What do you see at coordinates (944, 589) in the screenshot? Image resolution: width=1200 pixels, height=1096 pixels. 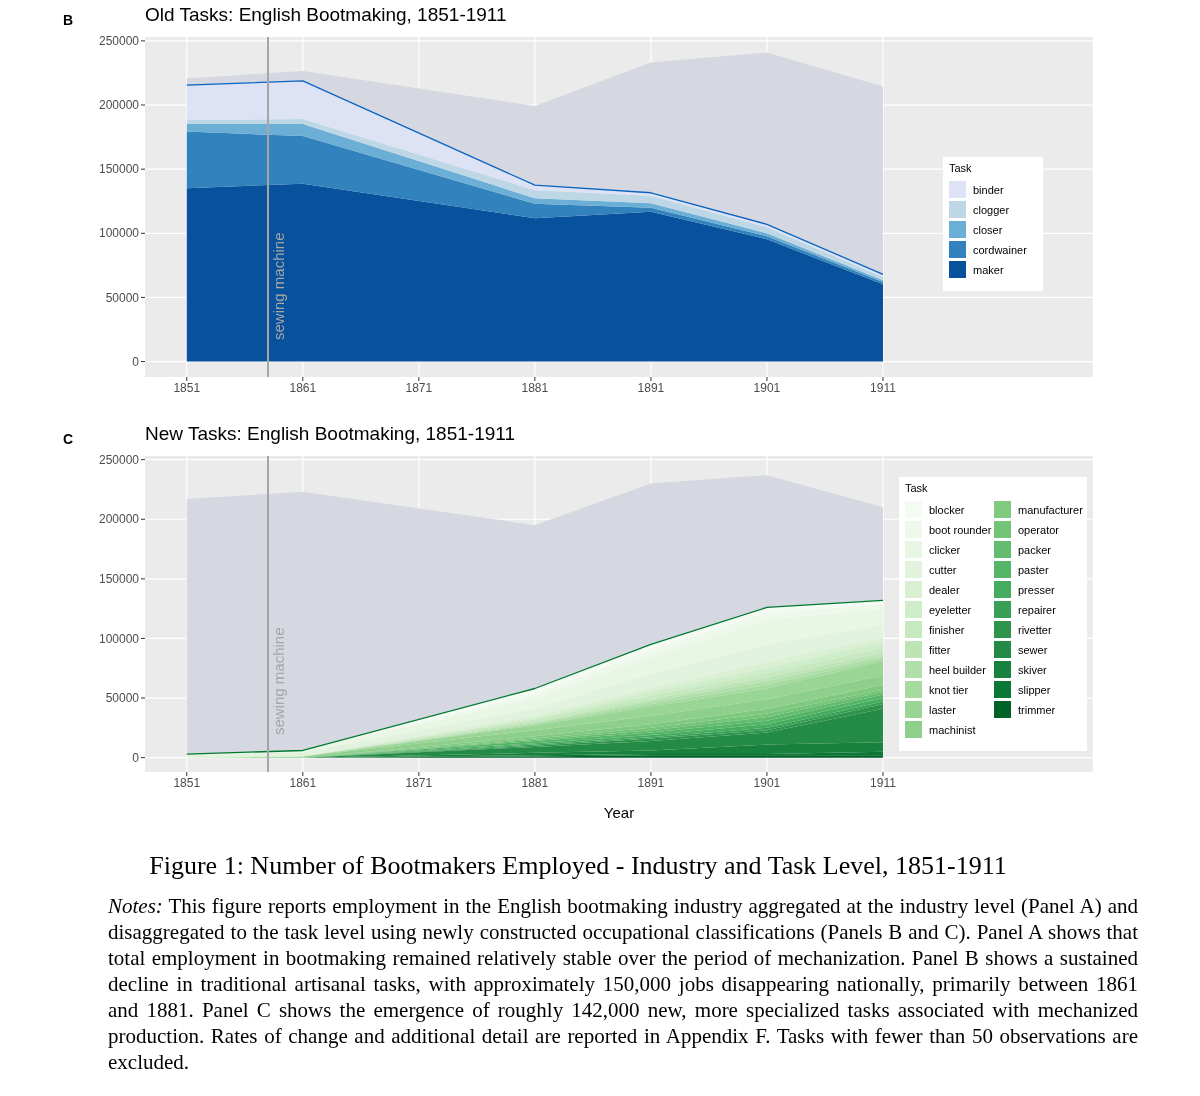 I see `legend-label: dealer` at bounding box center [944, 589].